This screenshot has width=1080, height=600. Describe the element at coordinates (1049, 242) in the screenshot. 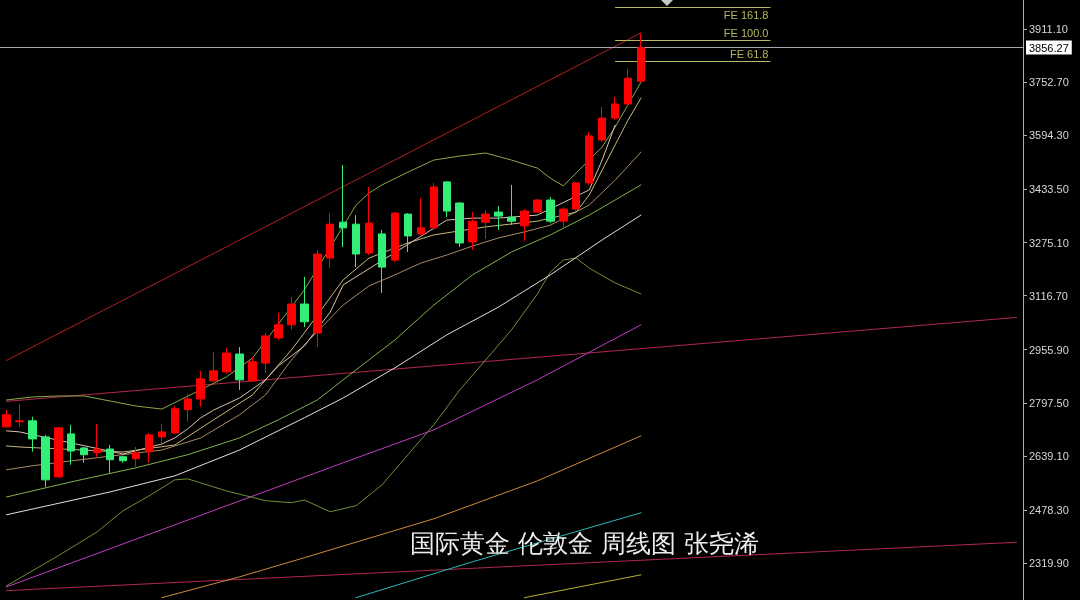

I see `y-tick-label: 3275.10` at that location.